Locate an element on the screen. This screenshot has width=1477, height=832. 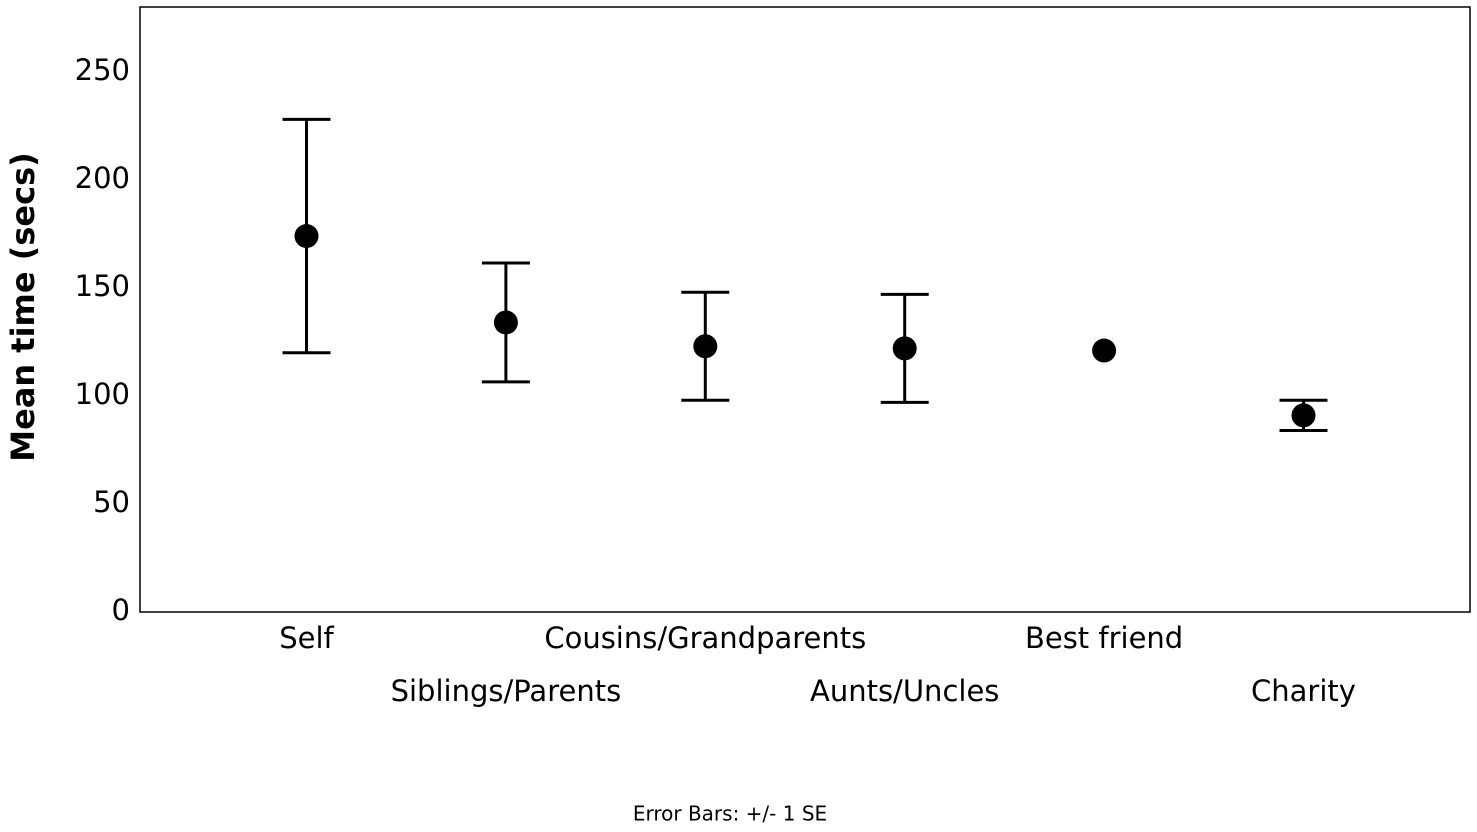
y-tick-label: 250 is located at coordinates (102, 70).